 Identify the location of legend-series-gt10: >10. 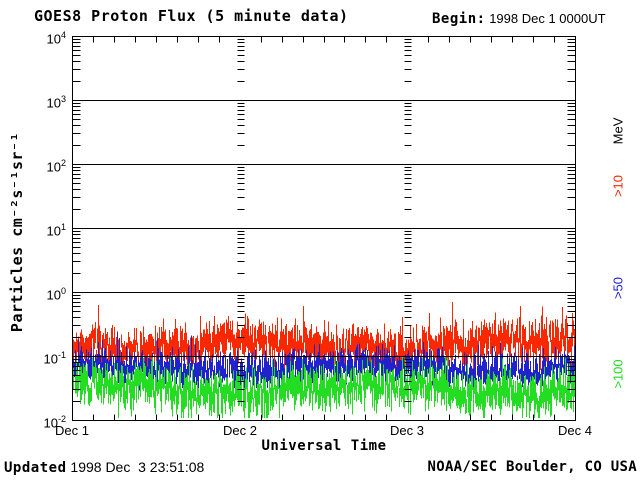
(618, 186).